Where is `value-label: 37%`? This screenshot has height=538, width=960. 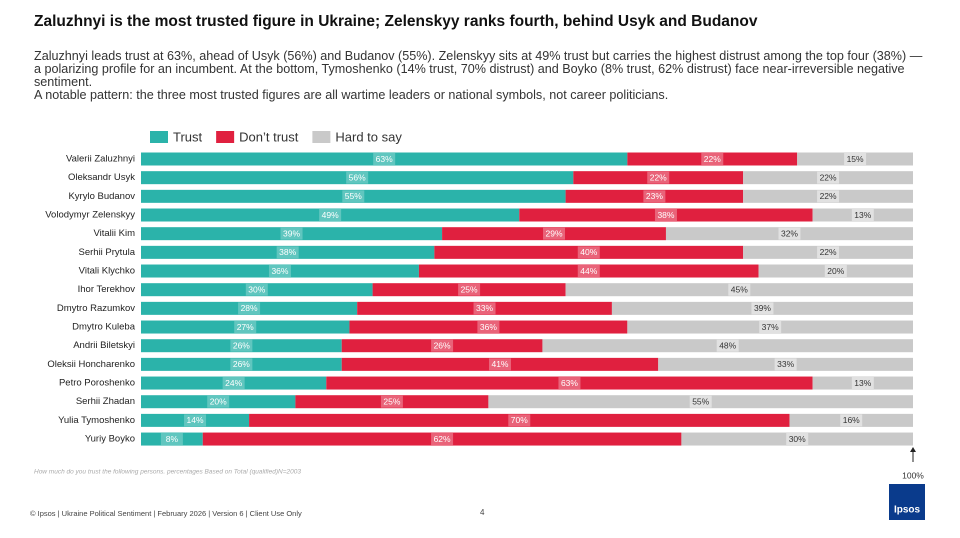 value-label: 37% is located at coordinates (770, 327).